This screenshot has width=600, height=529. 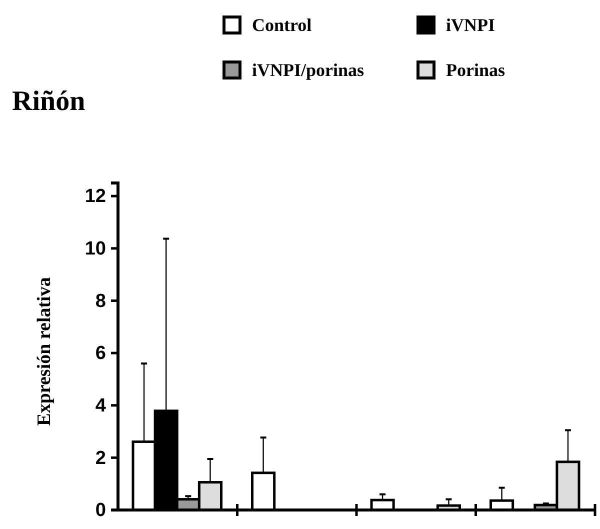 I want to click on y-tick-label: 6, so click(x=100, y=353).